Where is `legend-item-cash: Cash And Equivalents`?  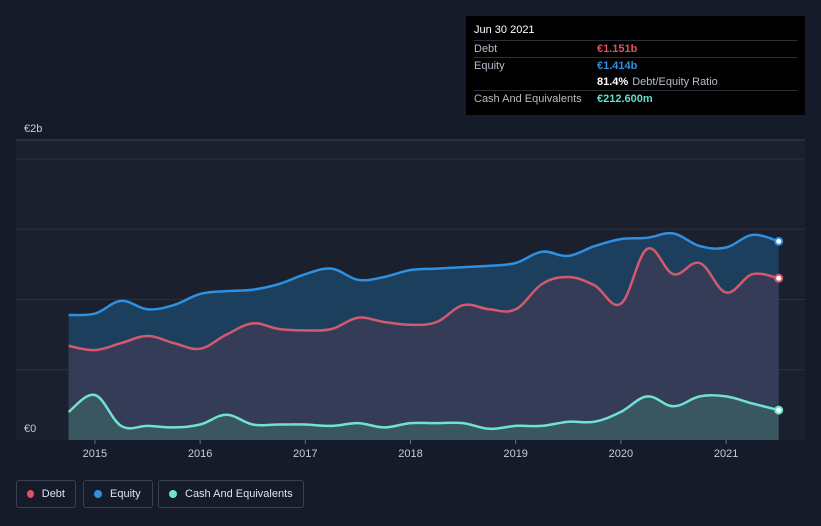
legend-item-cash: Cash And Equivalents is located at coordinates (231, 494).